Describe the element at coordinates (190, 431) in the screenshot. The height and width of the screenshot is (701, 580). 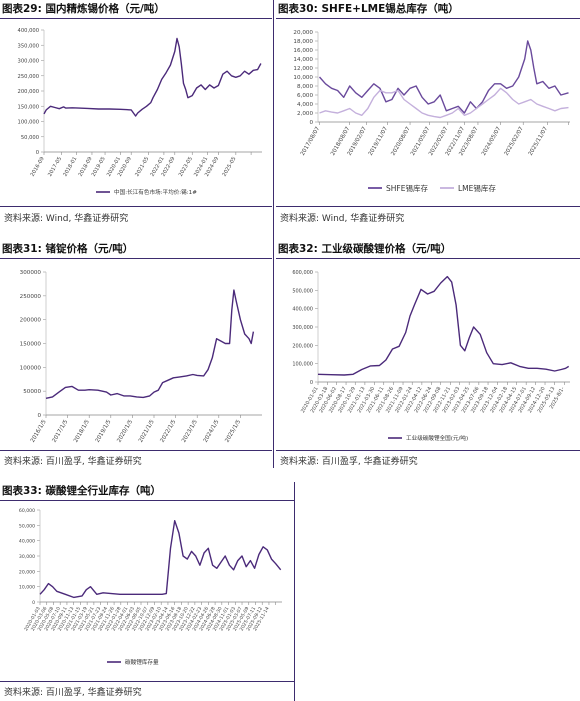
I see `x-tick-label: 2023/1/5` at that location.